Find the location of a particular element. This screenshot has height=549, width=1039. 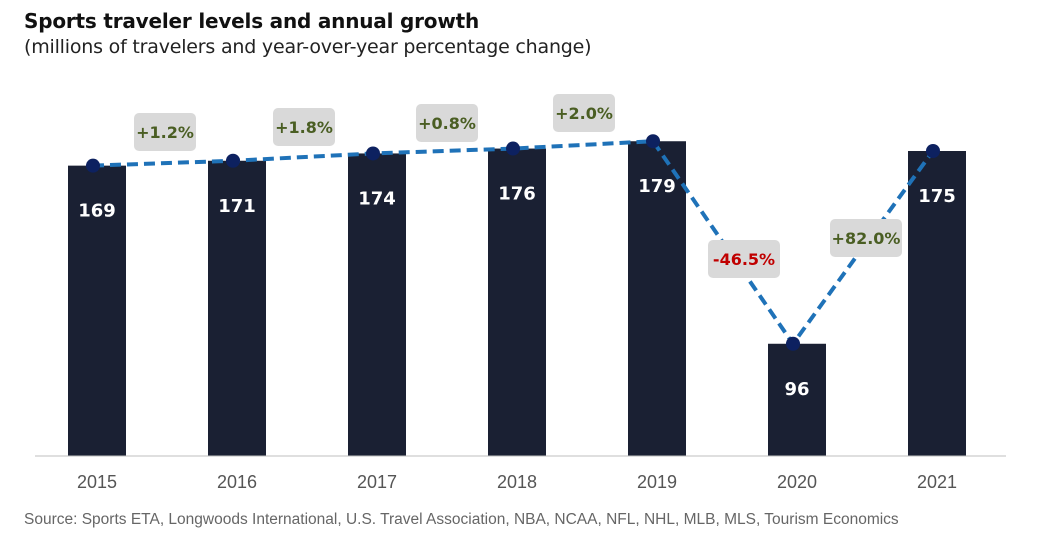

bar-value-label: 176 is located at coordinates (517, 194).